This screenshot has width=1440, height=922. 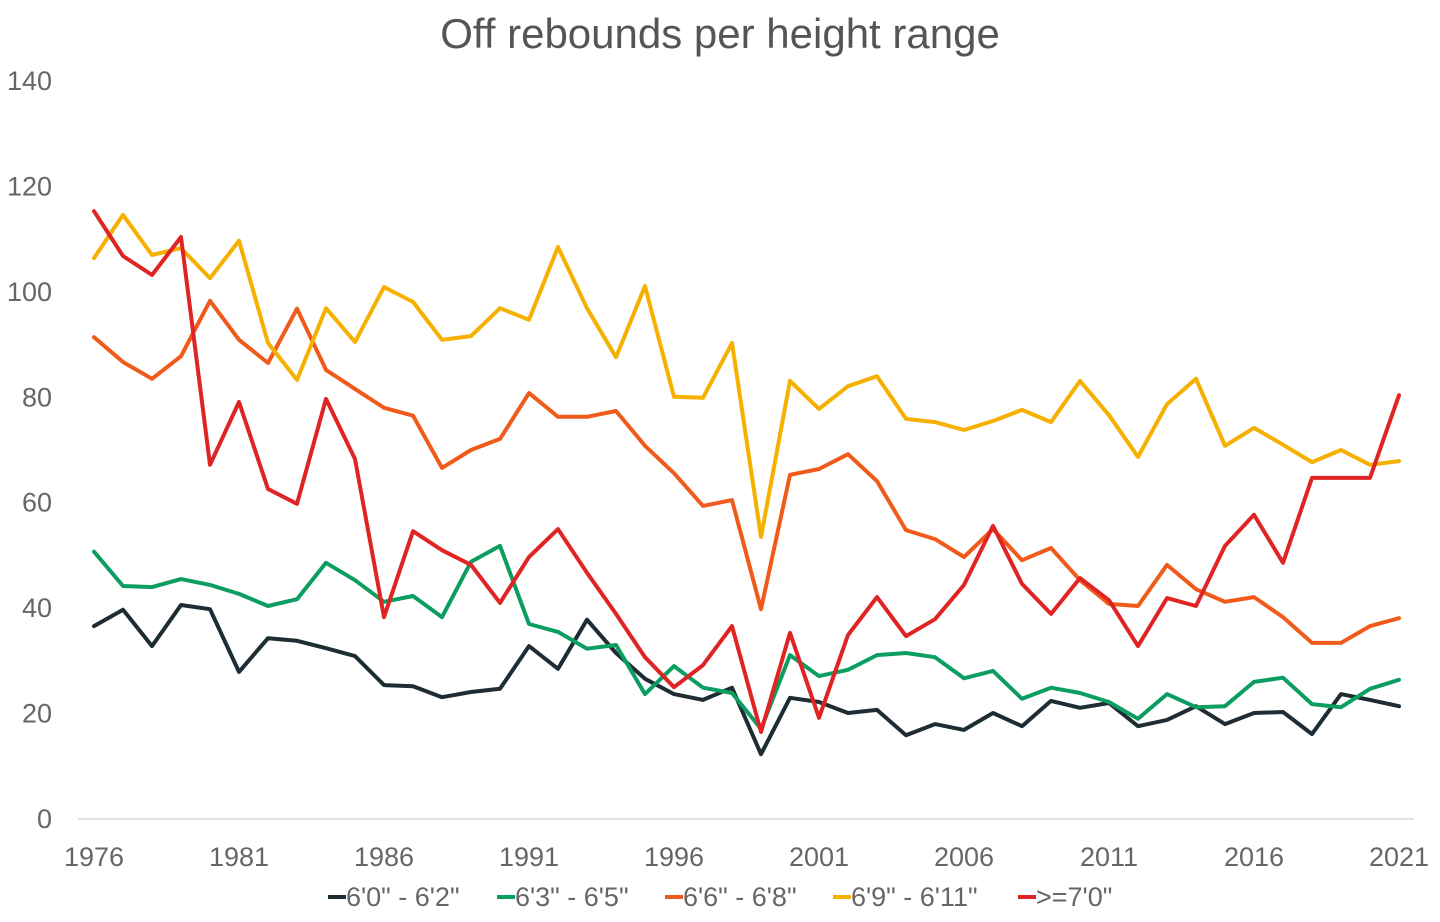 I want to click on x-tick-label: 1981, so click(x=239, y=857).